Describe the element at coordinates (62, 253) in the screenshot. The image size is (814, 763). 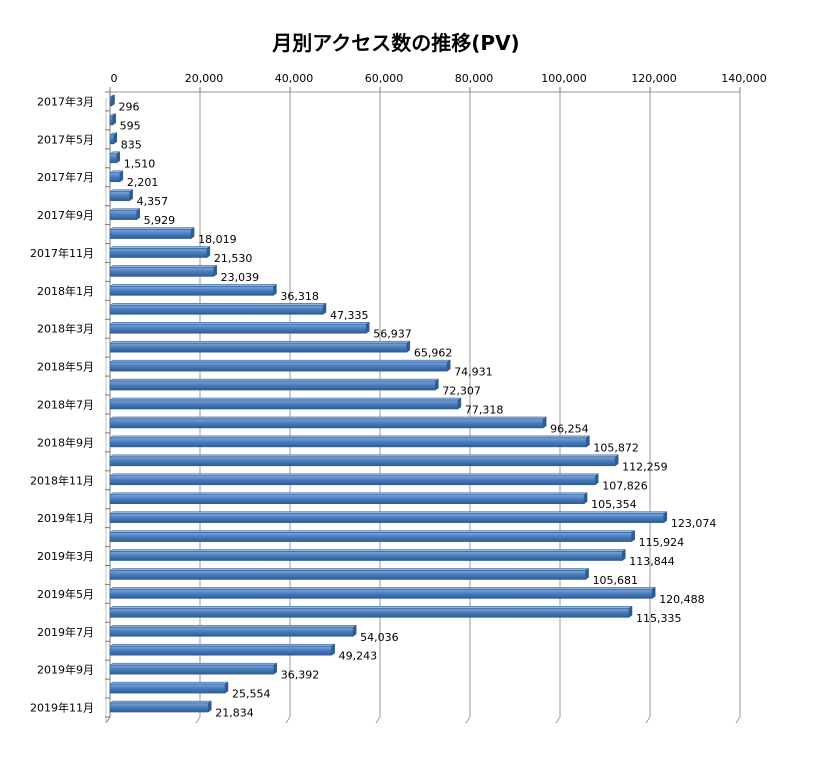
I see `category-label: 2017年11月` at that location.